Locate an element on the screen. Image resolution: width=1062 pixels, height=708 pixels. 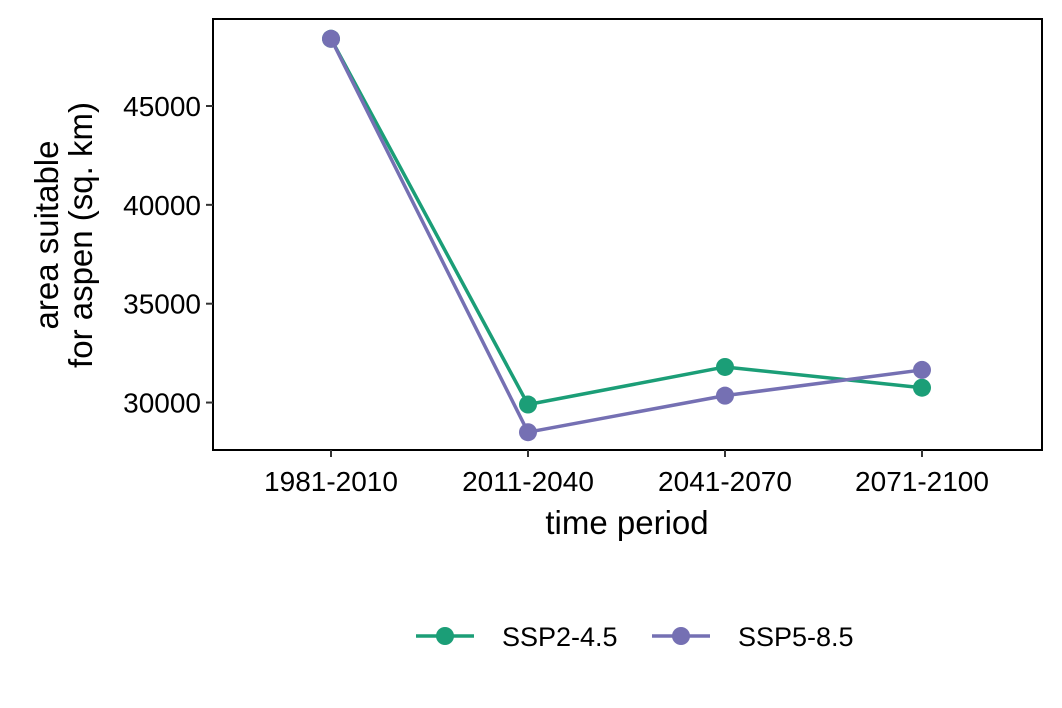
legend-label: SSP5-8.5 is located at coordinates (796, 637).